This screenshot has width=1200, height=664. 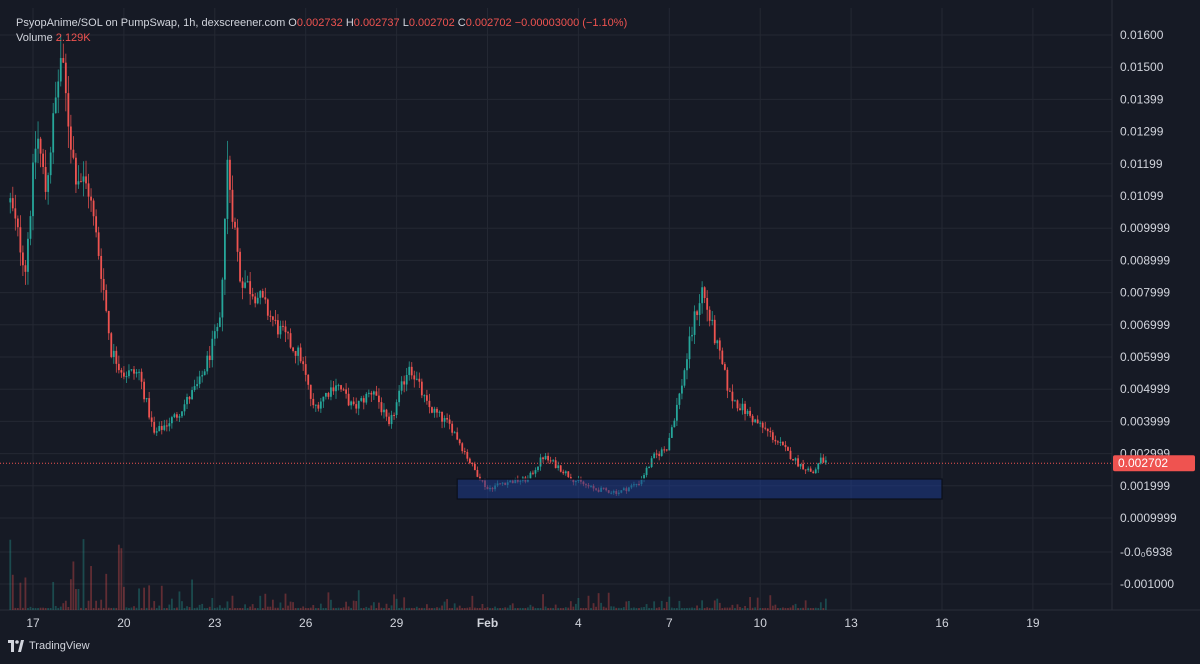 What do you see at coordinates (1142, 99) in the screenshot?
I see `y-tick-label: 0.01399` at bounding box center [1142, 99].